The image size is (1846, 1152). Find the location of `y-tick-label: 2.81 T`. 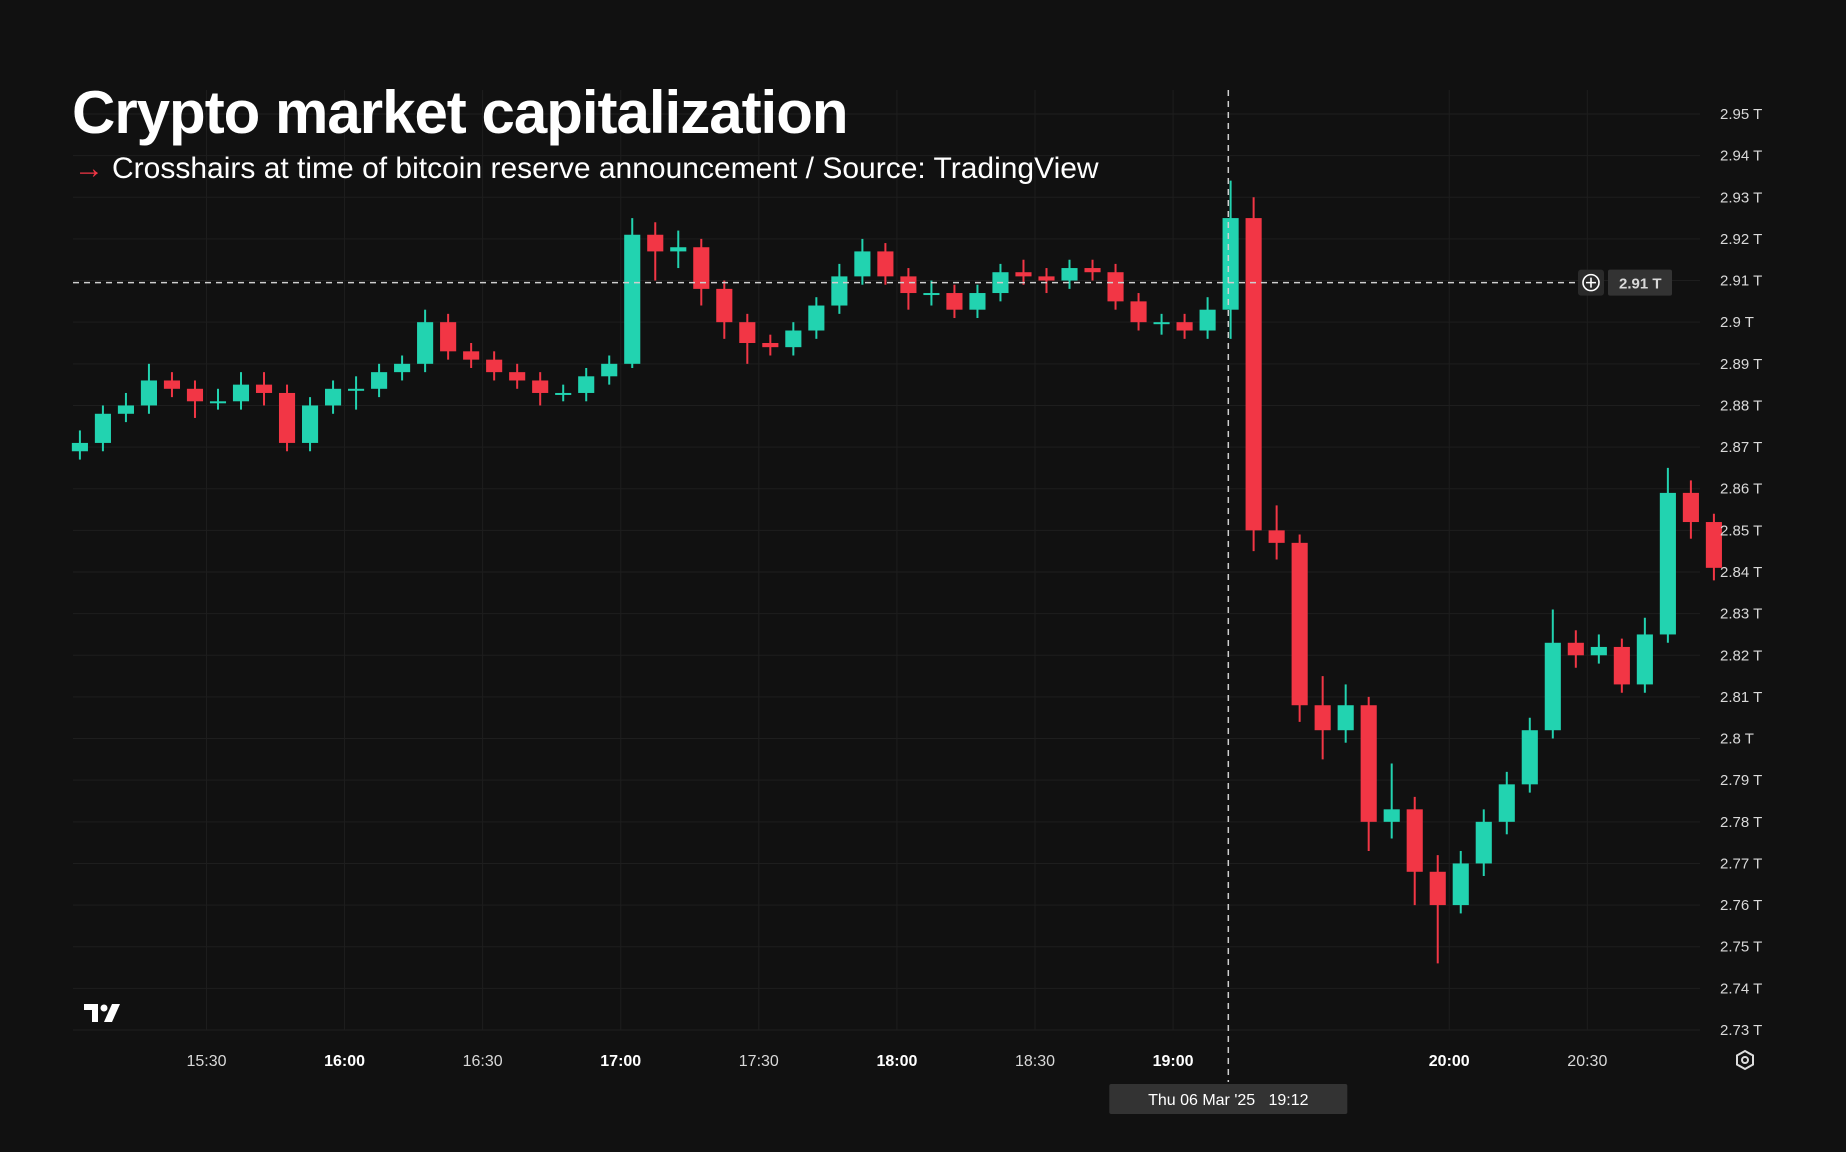

y-tick-label: 2.81 T is located at coordinates (1741, 697).